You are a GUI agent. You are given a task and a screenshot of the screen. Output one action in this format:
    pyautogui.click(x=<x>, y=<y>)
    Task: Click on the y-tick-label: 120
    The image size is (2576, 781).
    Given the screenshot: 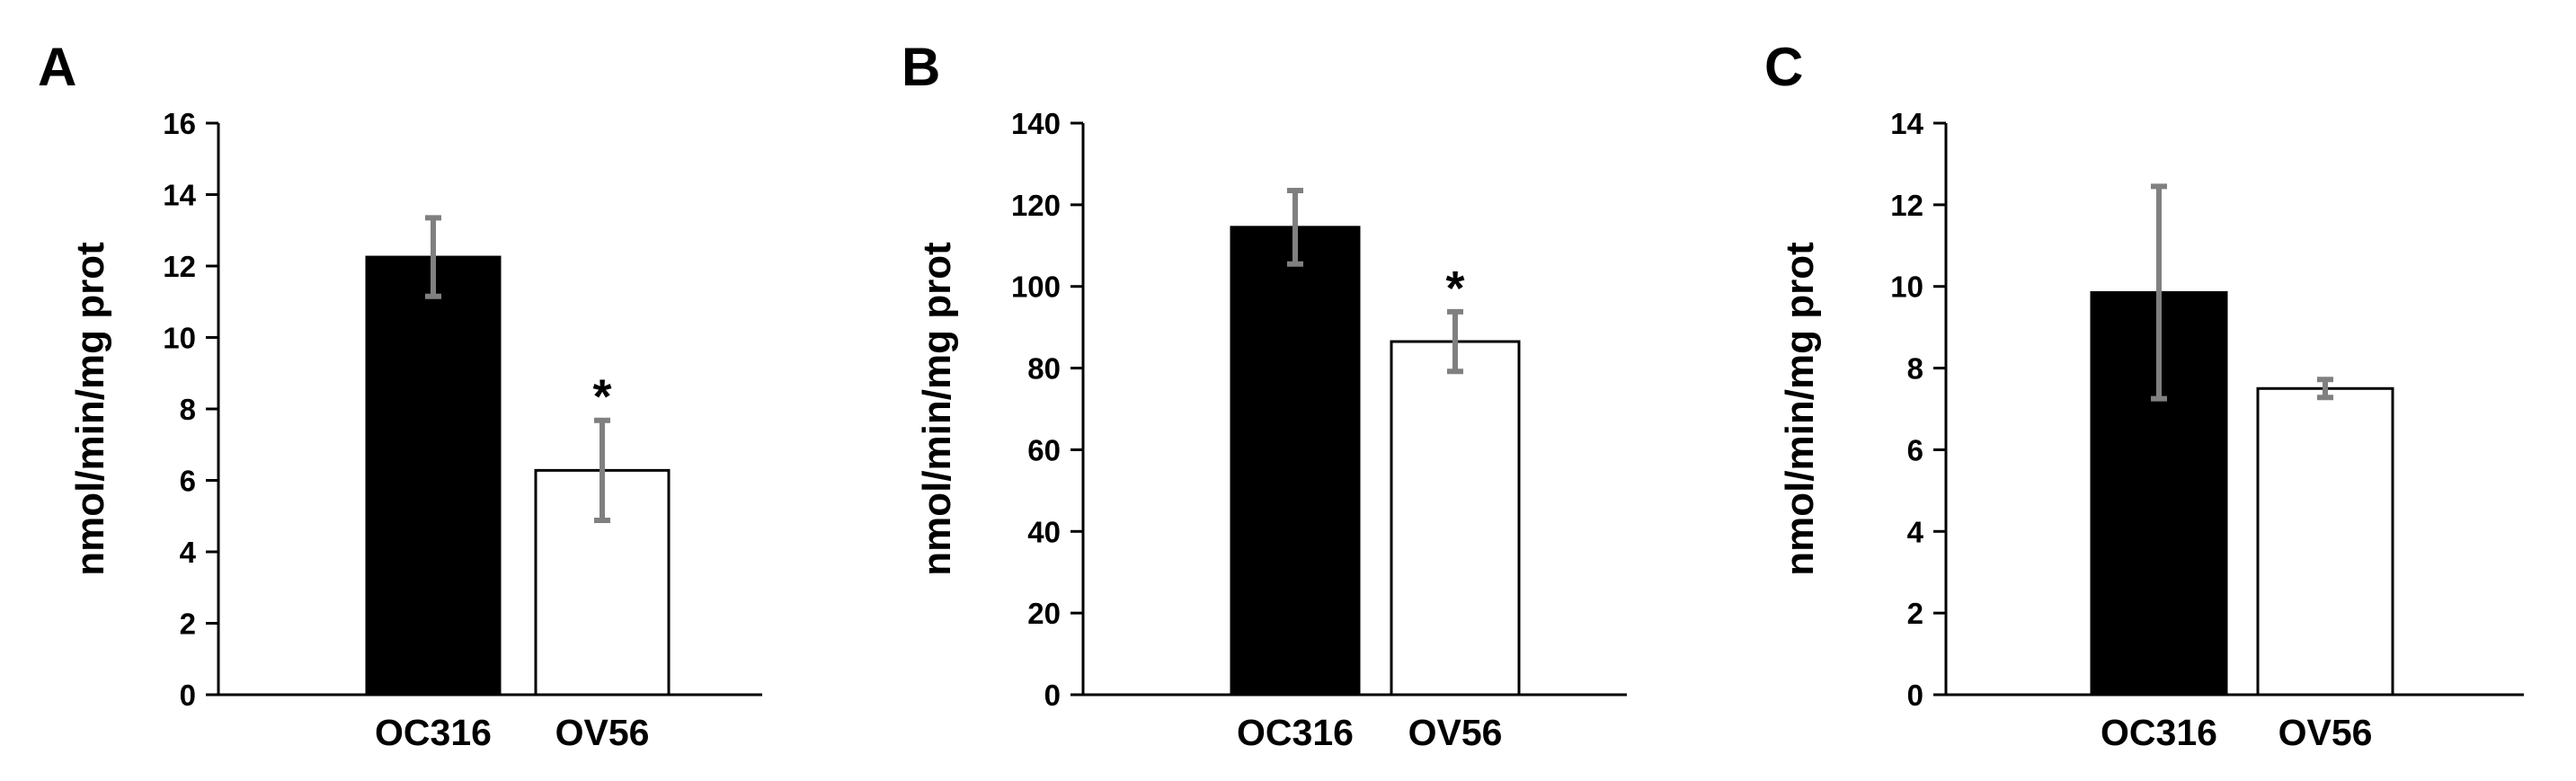 What is the action you would take?
    pyautogui.click(x=1036, y=205)
    